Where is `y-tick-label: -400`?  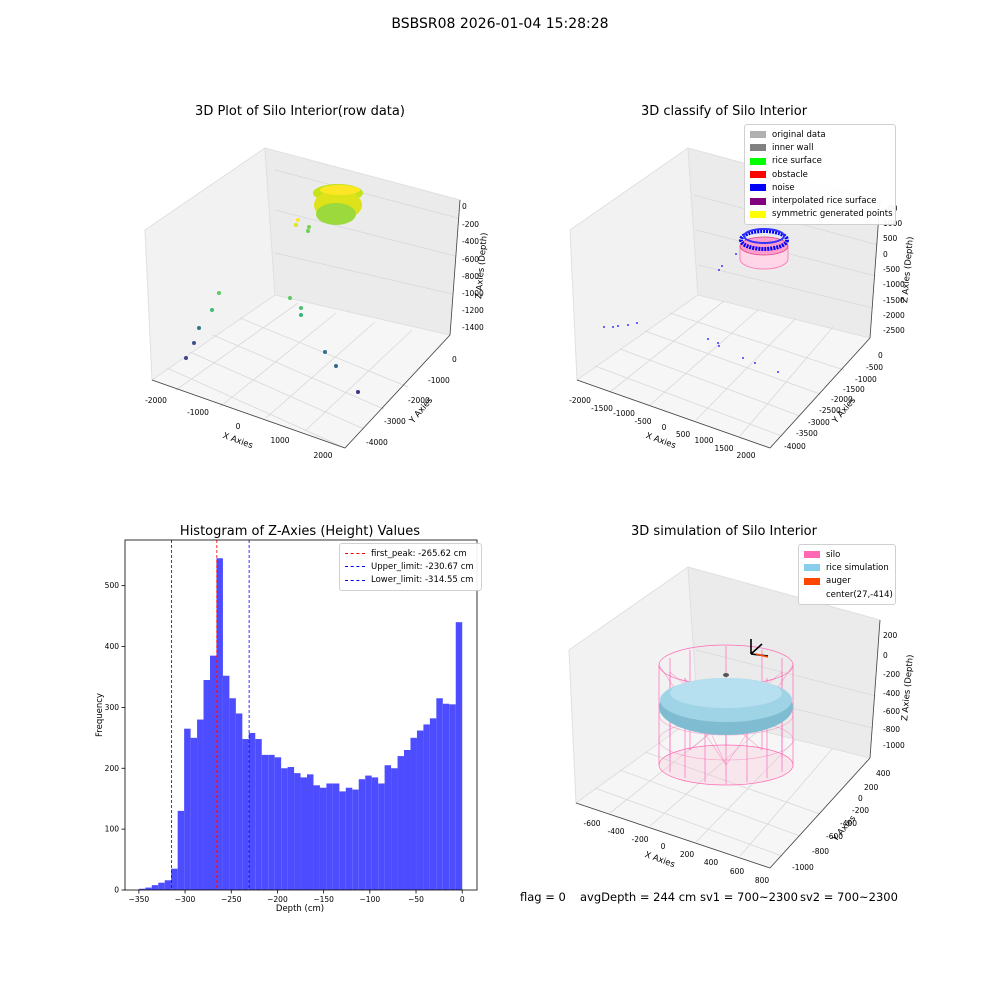
y-tick-label: -400 is located at coordinates (848, 823).